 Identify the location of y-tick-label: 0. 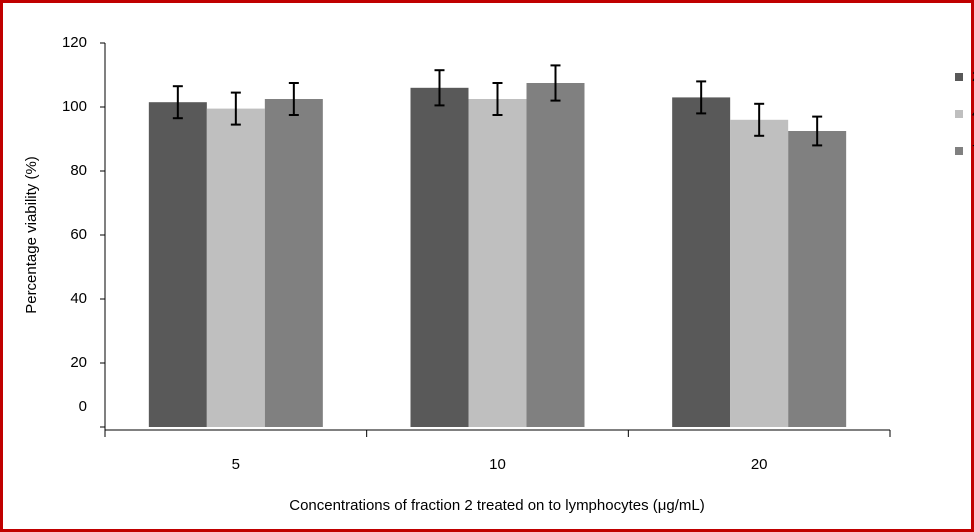
(83, 406).